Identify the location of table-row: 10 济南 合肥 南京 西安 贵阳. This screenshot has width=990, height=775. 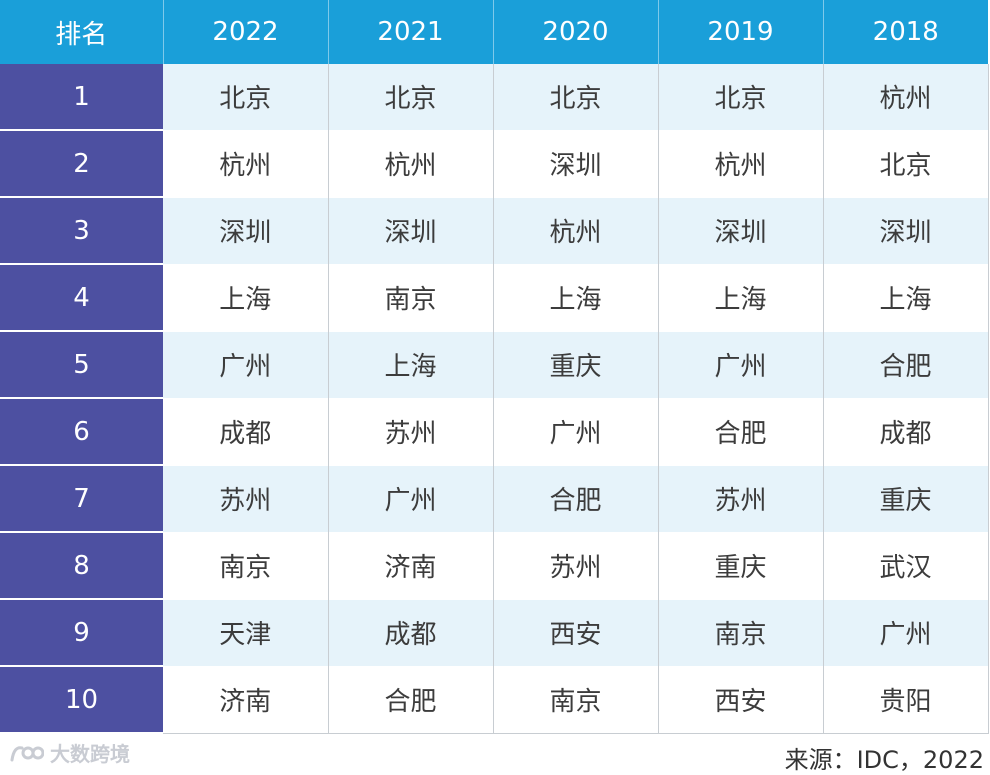
(494, 700).